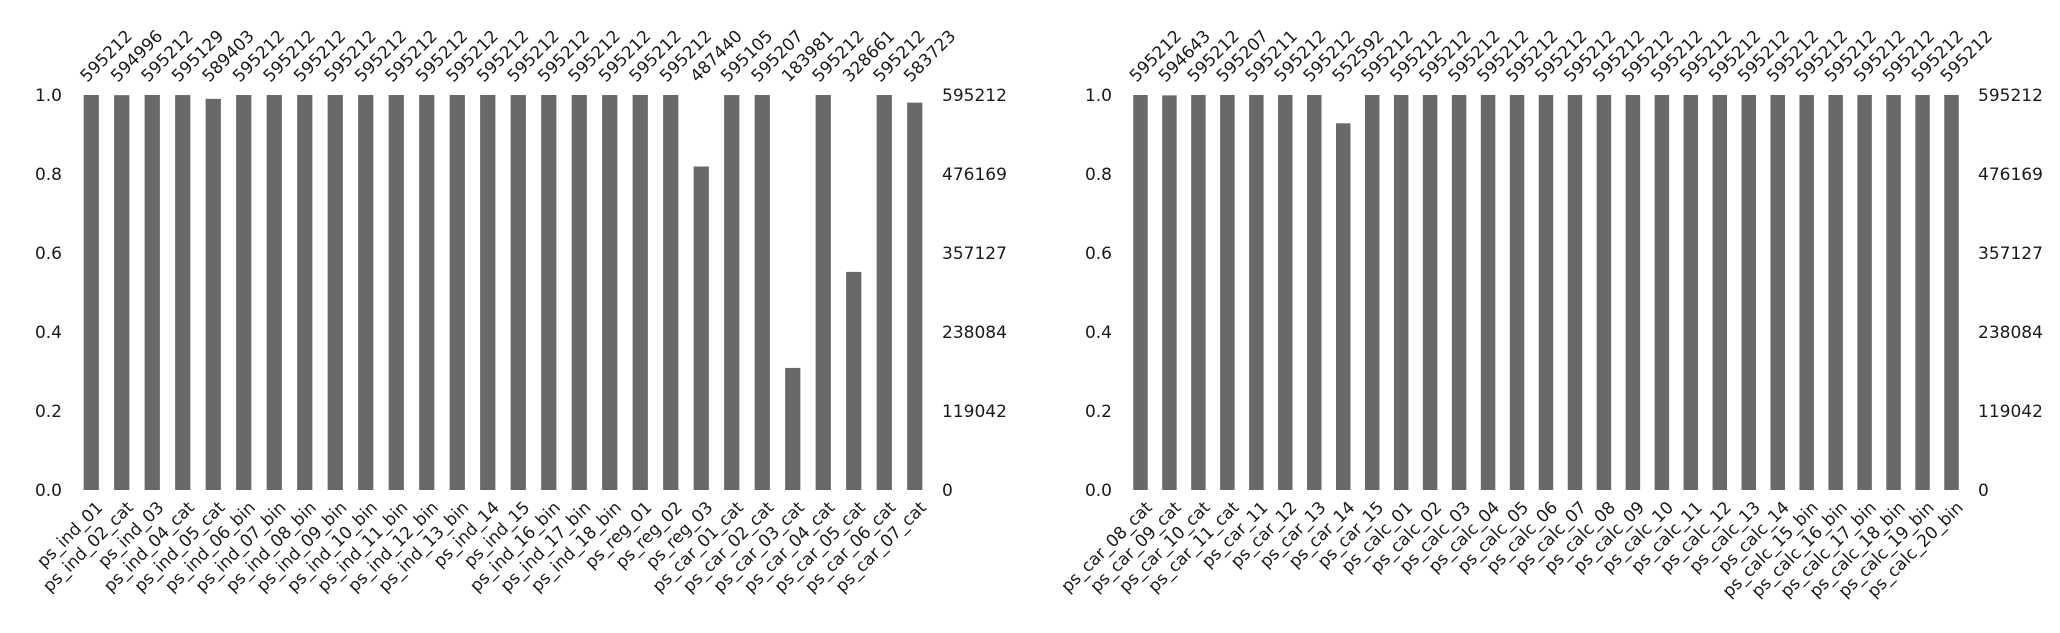  What do you see at coordinates (854, 380) in the screenshot?
I see `bar-ps_car_05_cat` at bounding box center [854, 380].